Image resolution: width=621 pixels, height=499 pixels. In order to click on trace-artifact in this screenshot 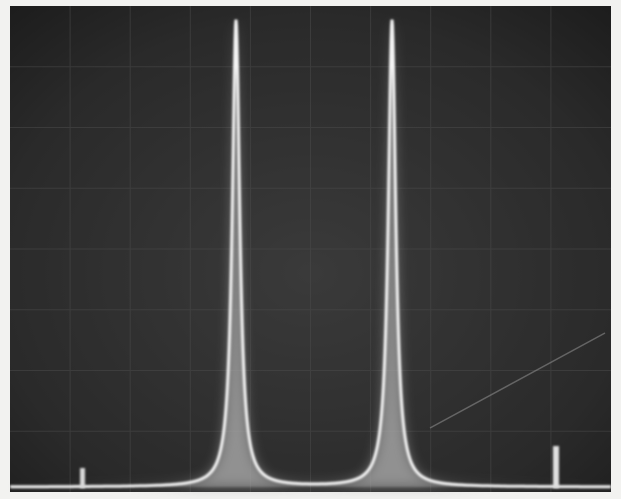, I will do `click(517, 380)`.